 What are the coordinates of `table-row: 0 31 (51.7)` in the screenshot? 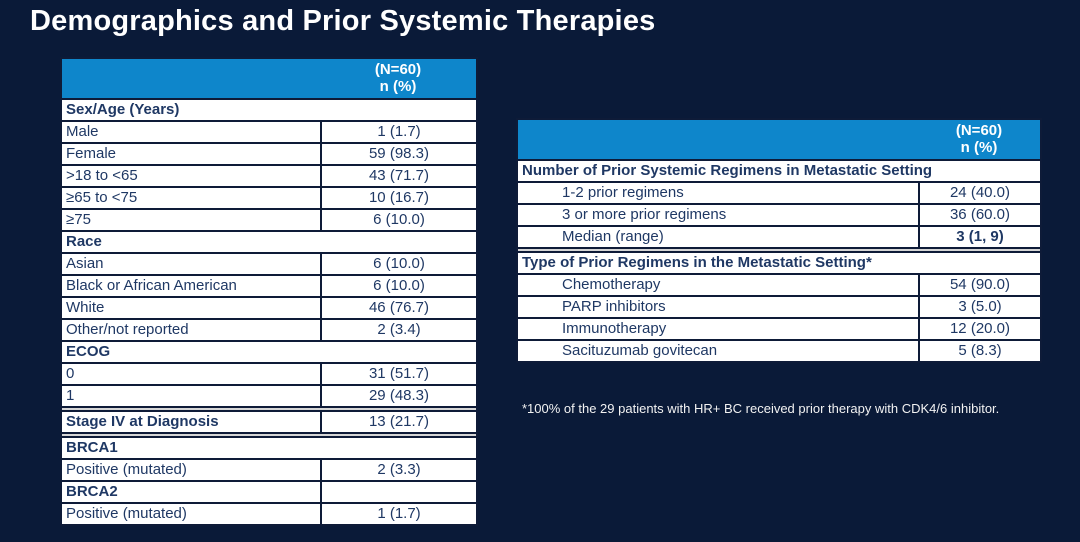 It's located at (269, 374).